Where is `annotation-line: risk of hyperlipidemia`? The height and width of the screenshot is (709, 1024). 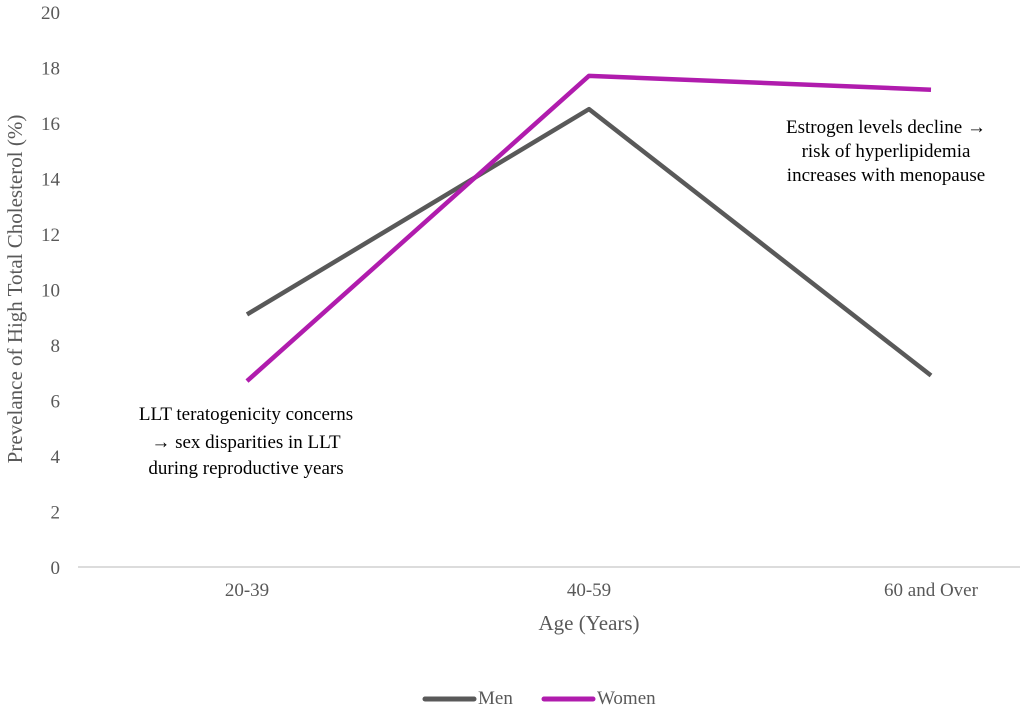
annotation-line: risk of hyperlipidemia is located at coordinates (886, 151).